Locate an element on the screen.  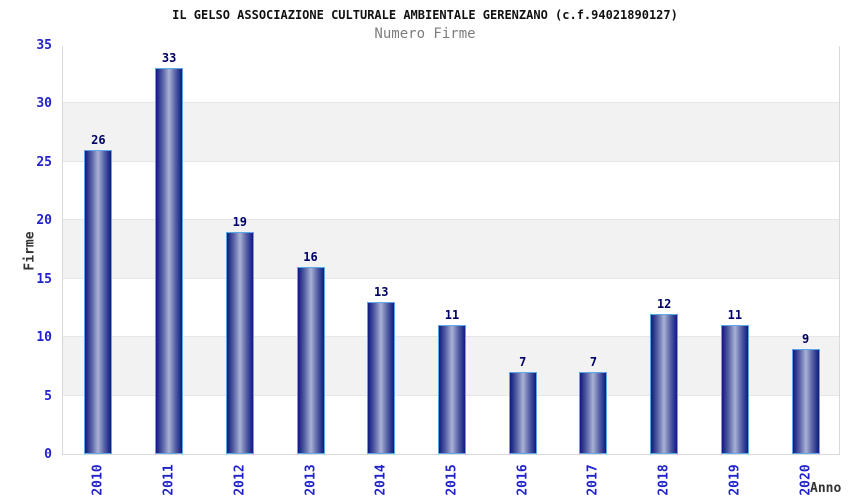
x-tick-label: 2010 is located at coordinates (98, 480).